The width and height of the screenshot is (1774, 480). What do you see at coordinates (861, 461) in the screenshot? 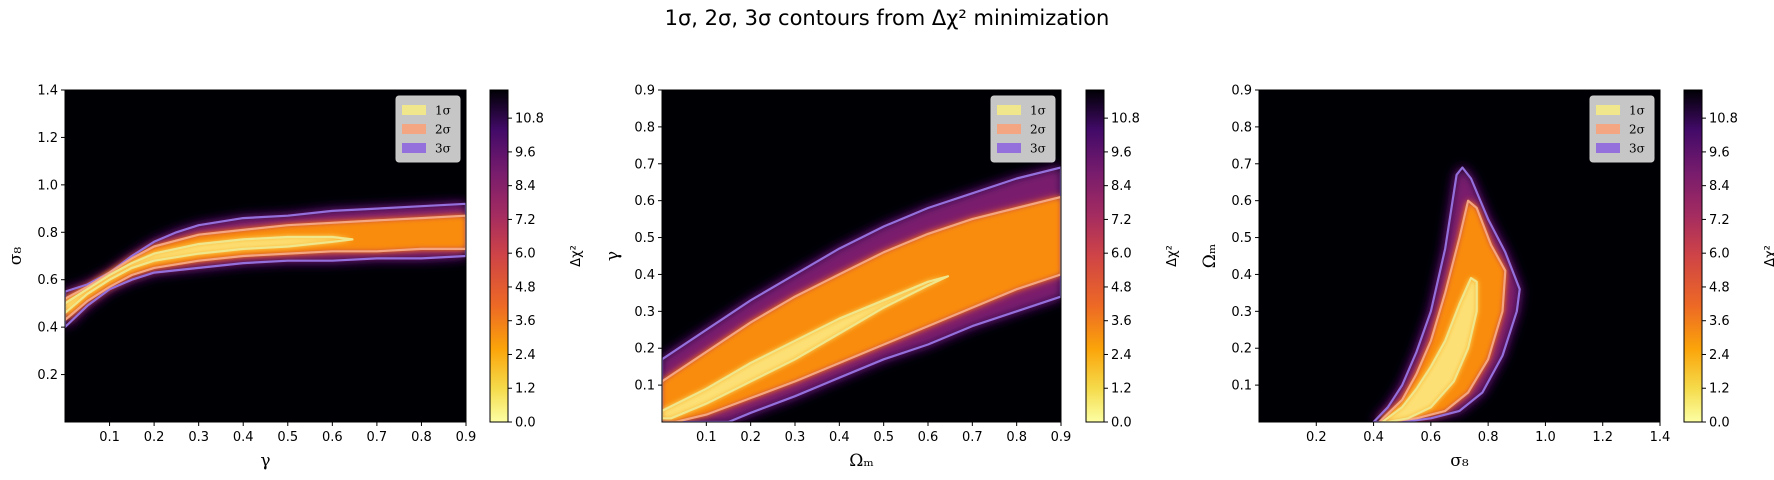
I see `x-axis-label: Ωₘ` at bounding box center [861, 461].